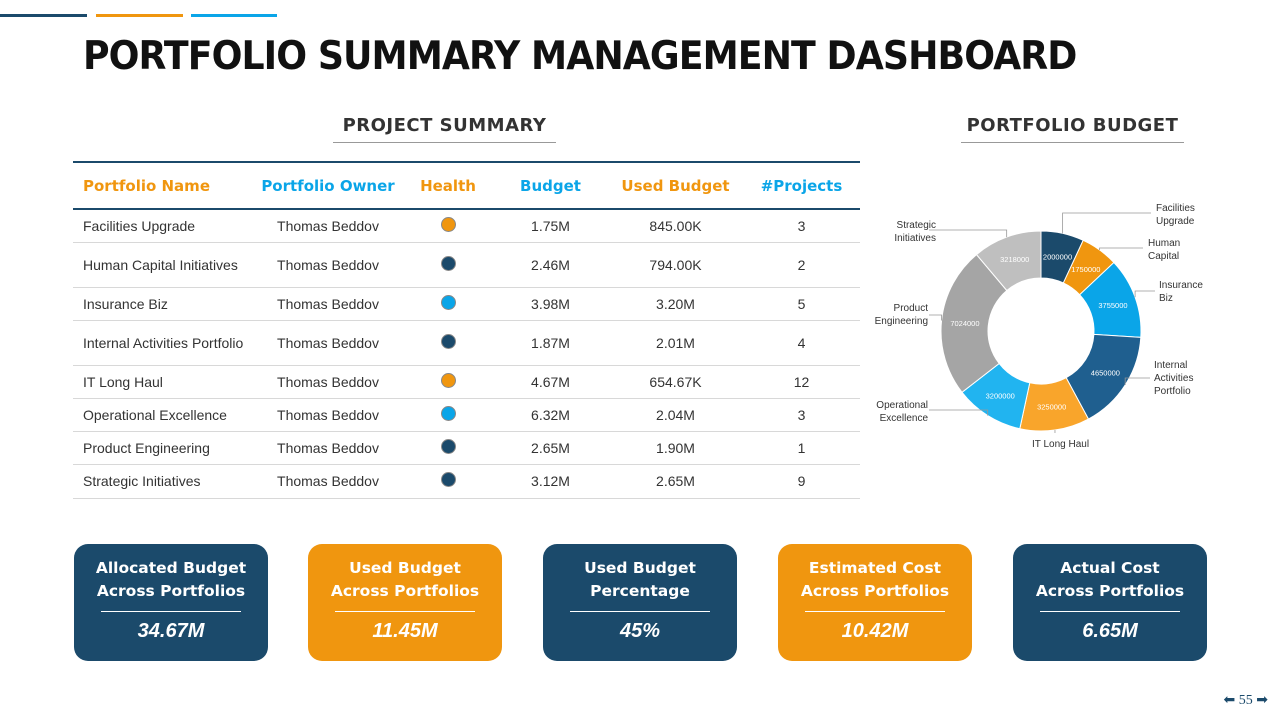 The image size is (1280, 720). What do you see at coordinates (1262, 700) in the screenshot?
I see `next-arrow-icon: ➡` at bounding box center [1262, 700].